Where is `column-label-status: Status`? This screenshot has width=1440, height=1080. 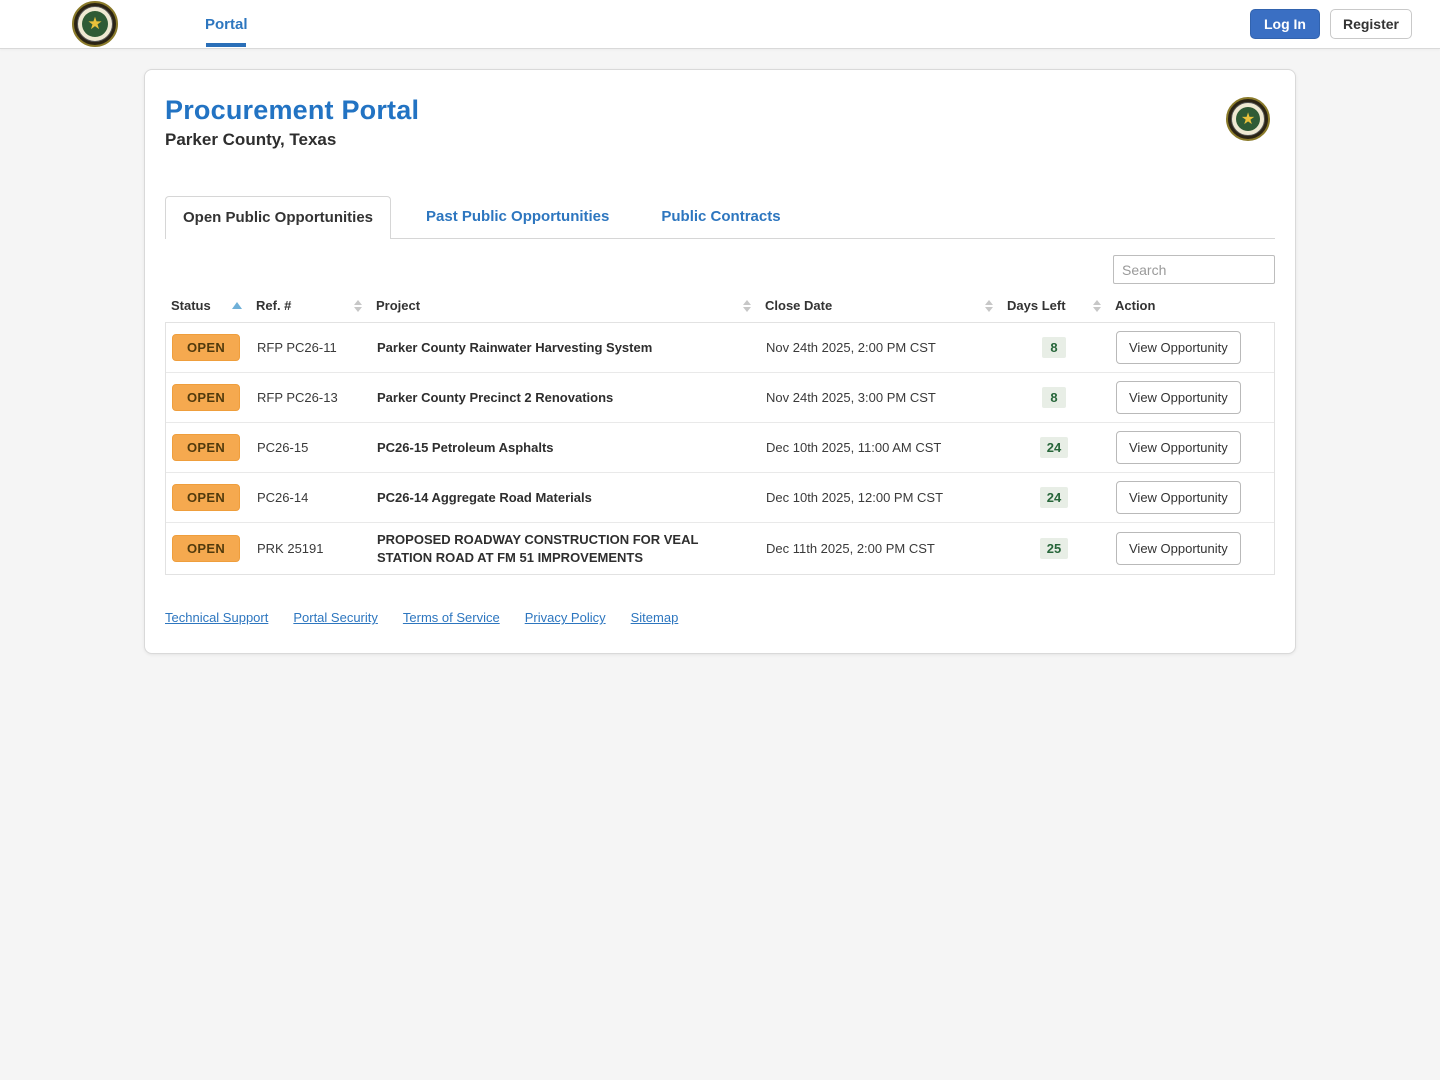
column-label-status: Status is located at coordinates (191, 305).